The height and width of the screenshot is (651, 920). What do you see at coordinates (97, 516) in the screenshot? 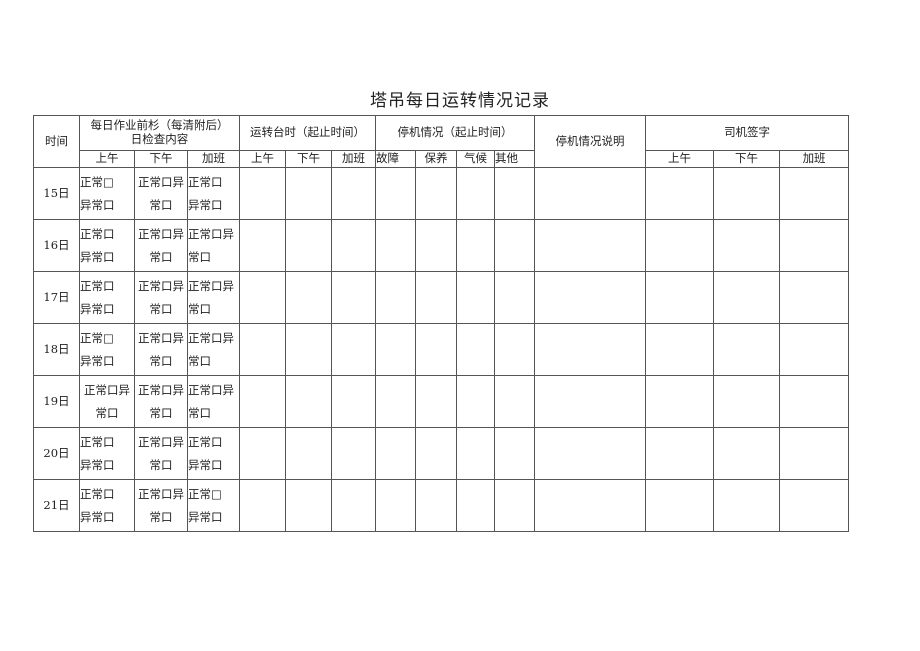
I see `check-status-line: 异常口` at bounding box center [97, 516].